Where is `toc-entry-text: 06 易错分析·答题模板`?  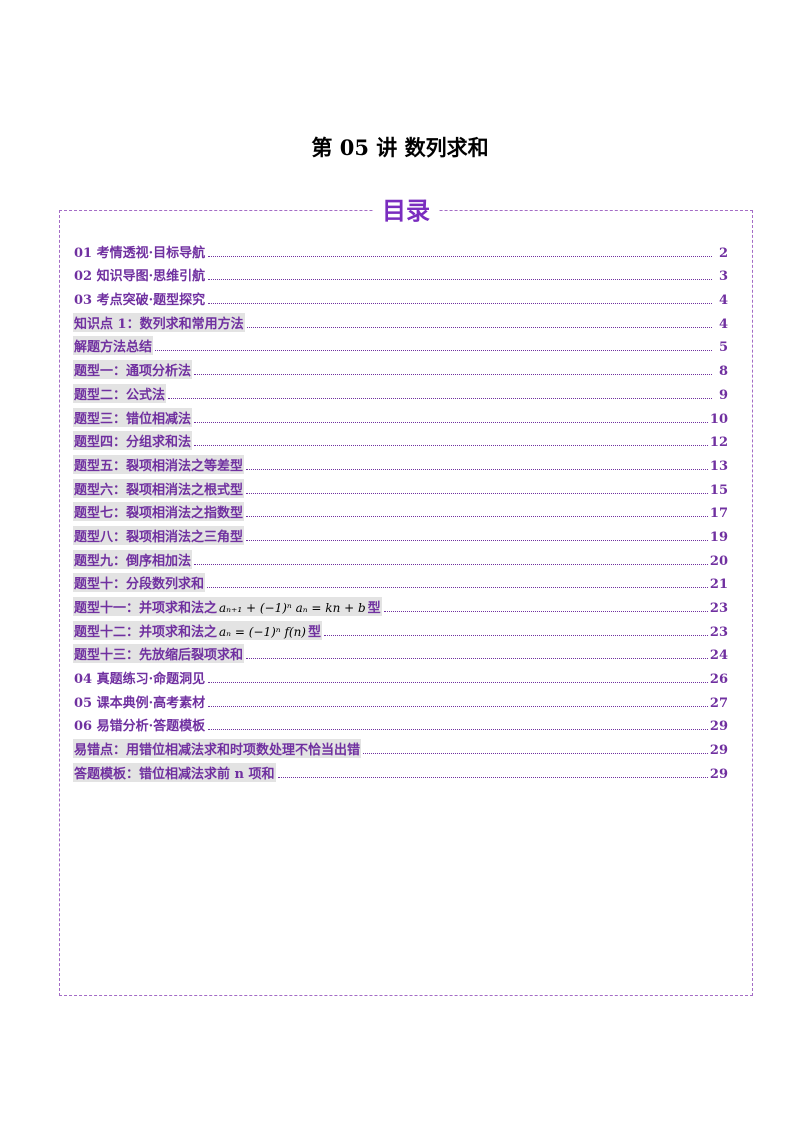
toc-entry-text: 06 易错分析·答题模板 is located at coordinates (140, 727).